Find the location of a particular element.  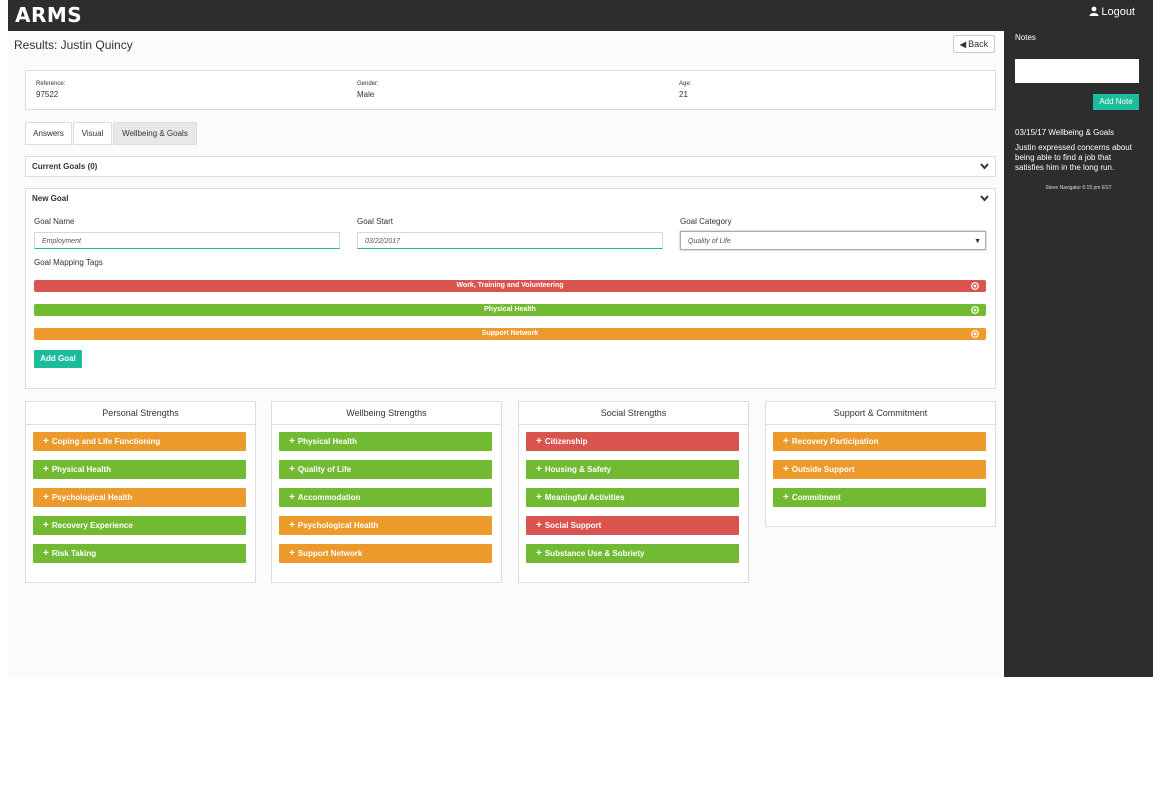

strength-item: + Citizenship is located at coordinates (632, 441).